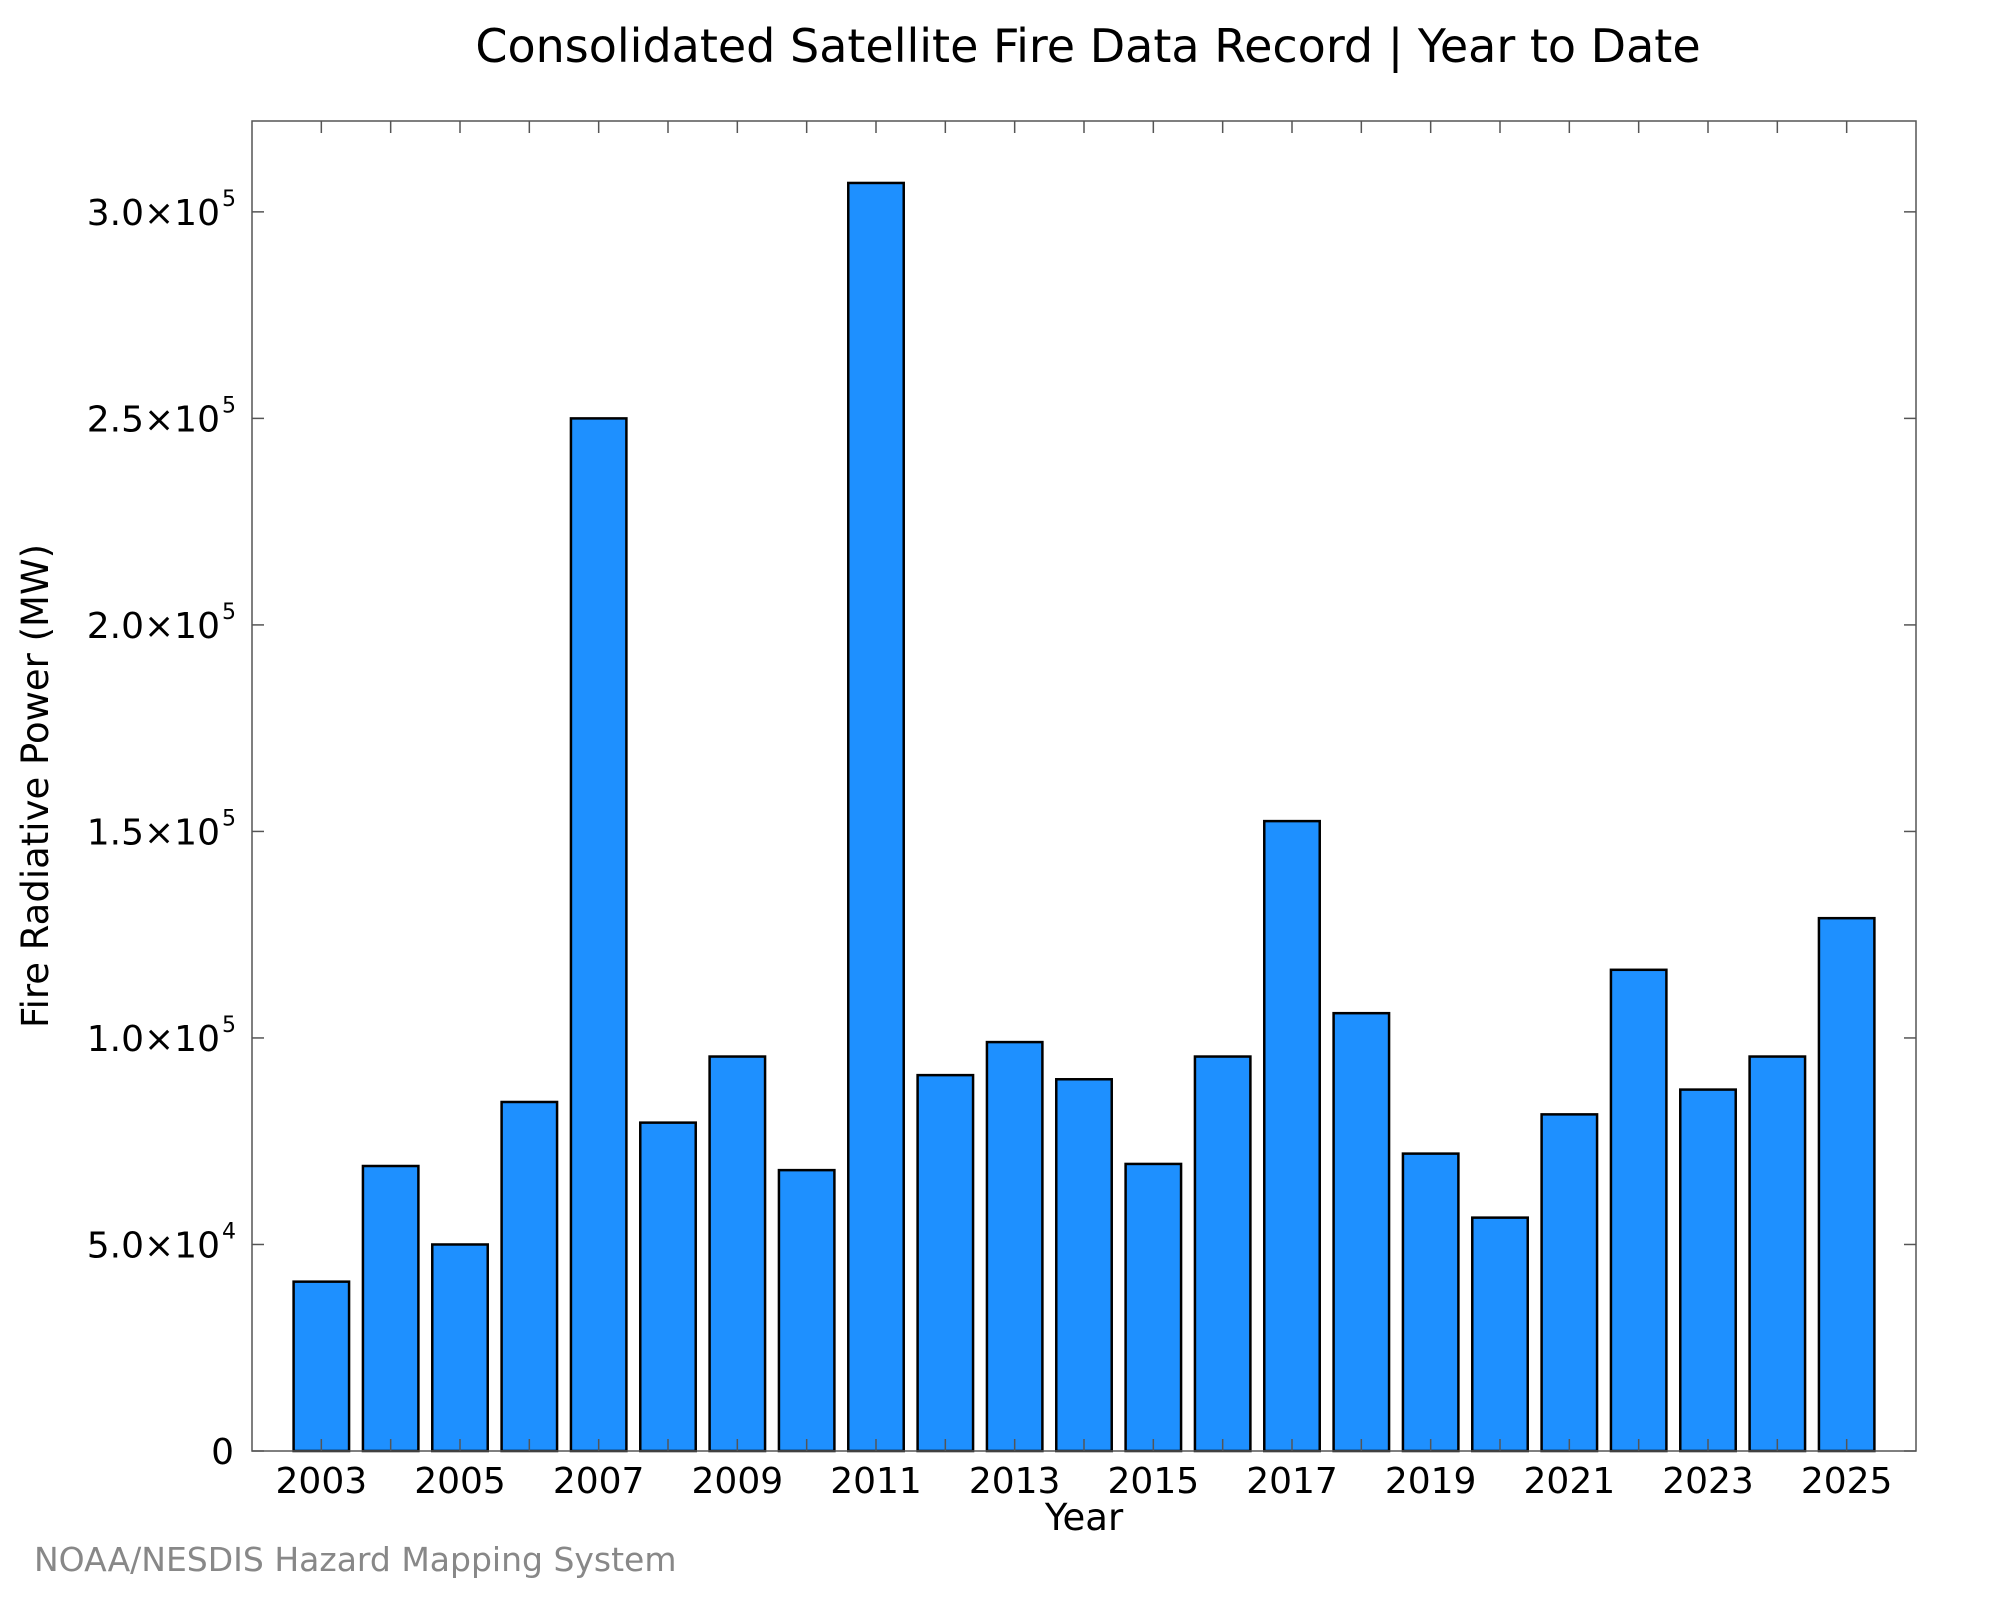 Image resolution: width=2000 pixels, height=1600 pixels. I want to click on bar-2009, so click(737, 1254).